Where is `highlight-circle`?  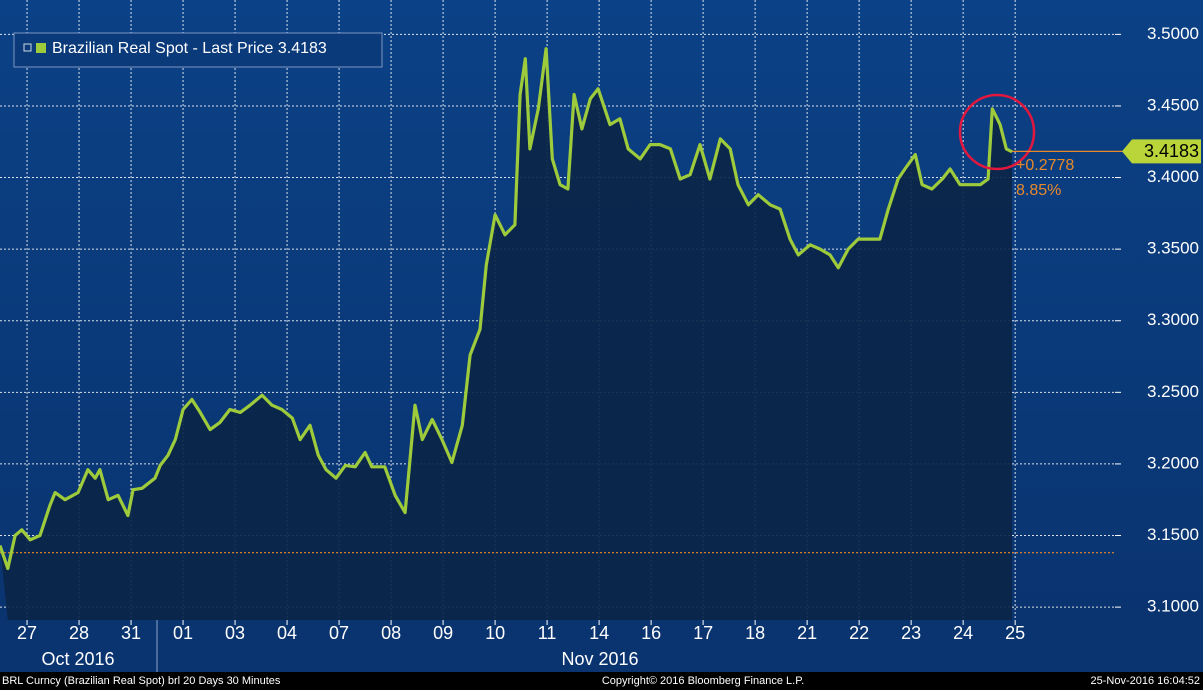 highlight-circle is located at coordinates (997, 132).